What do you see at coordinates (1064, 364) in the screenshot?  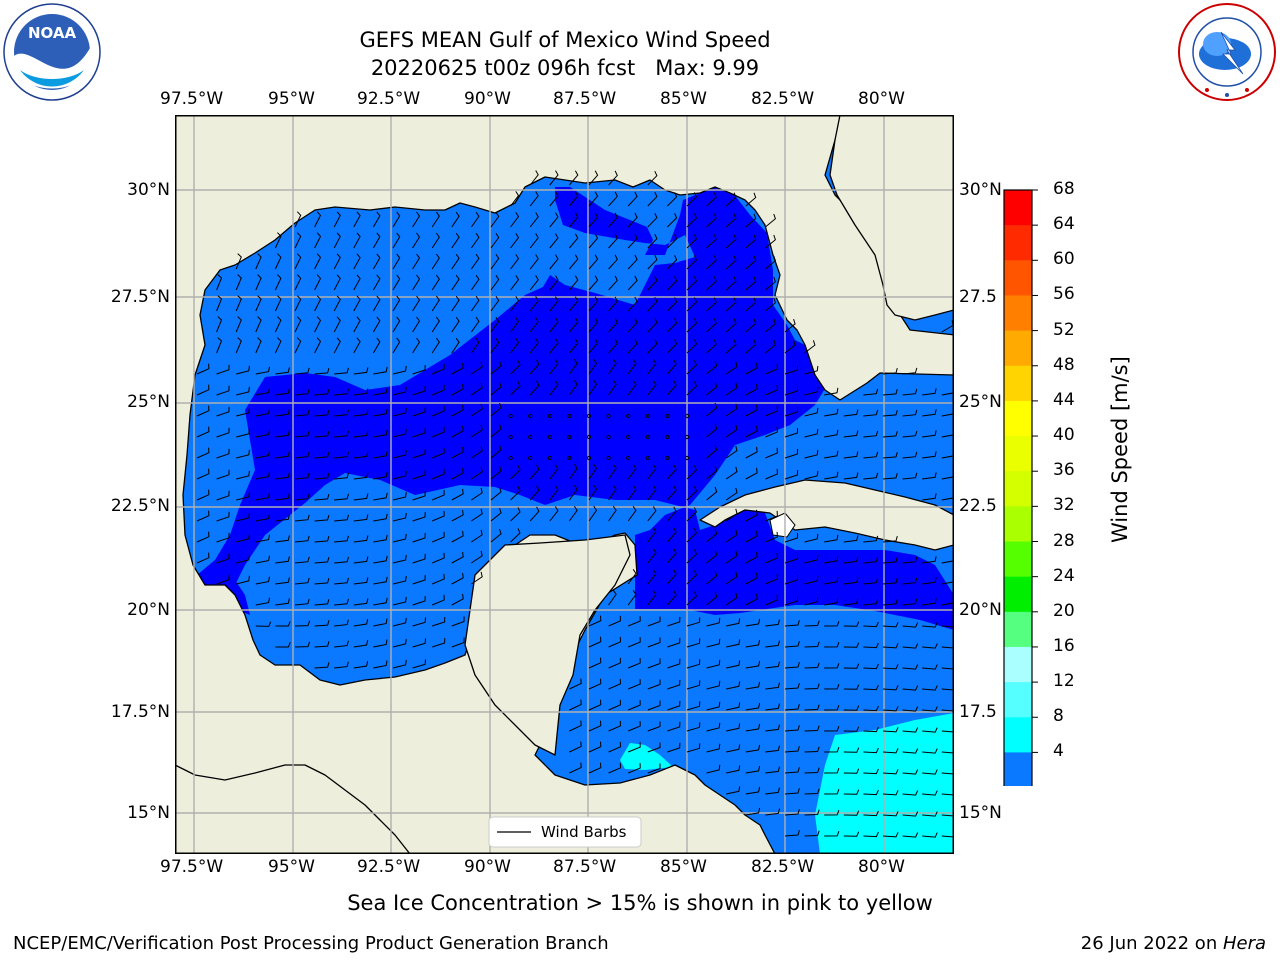 I see `colorbar-tick-label: 48` at bounding box center [1064, 364].